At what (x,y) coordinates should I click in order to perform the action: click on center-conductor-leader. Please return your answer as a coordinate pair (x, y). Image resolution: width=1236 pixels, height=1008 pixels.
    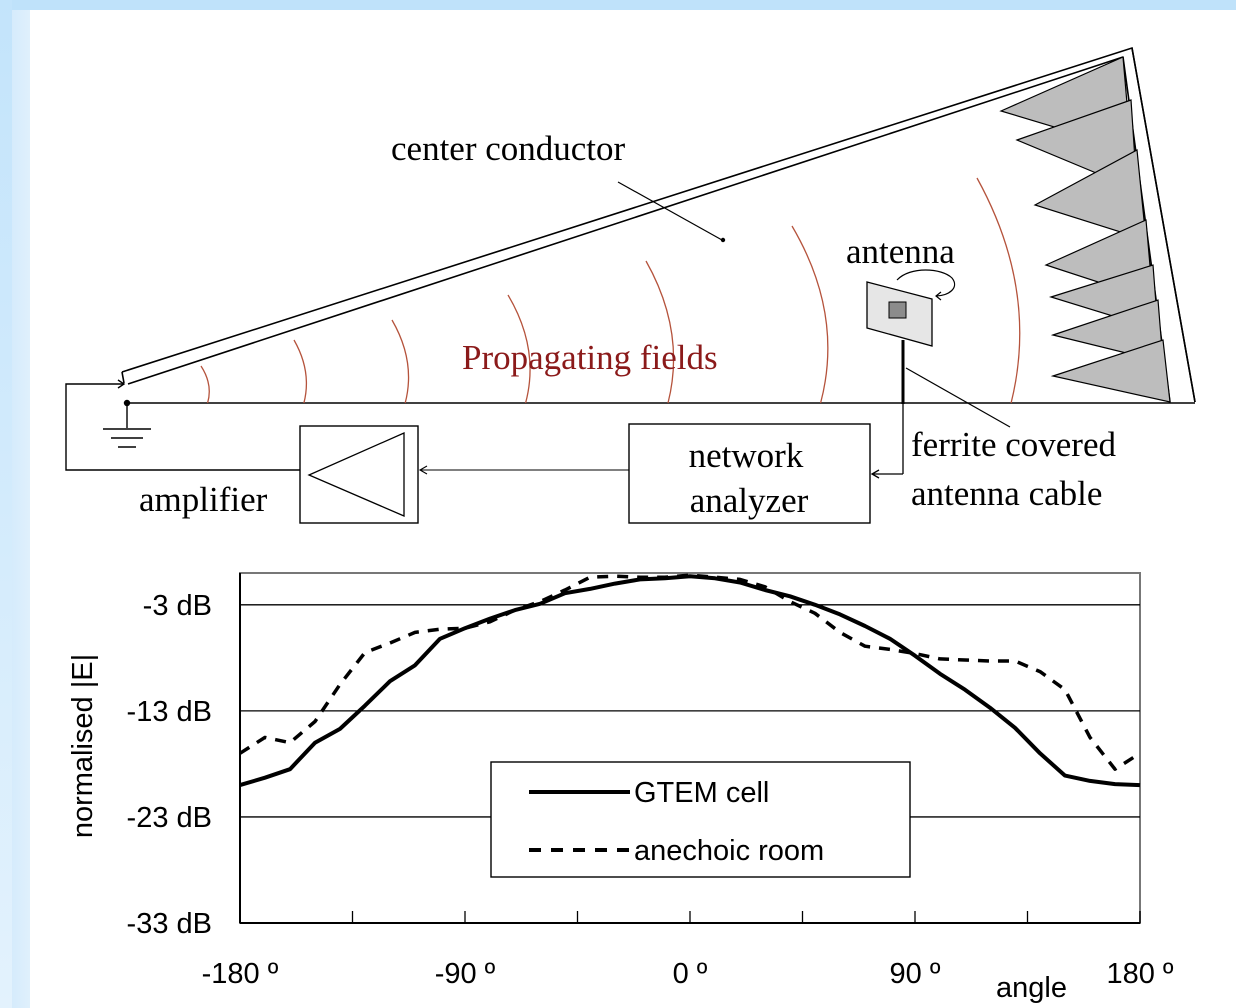
    Looking at the image, I should click on (670, 211).